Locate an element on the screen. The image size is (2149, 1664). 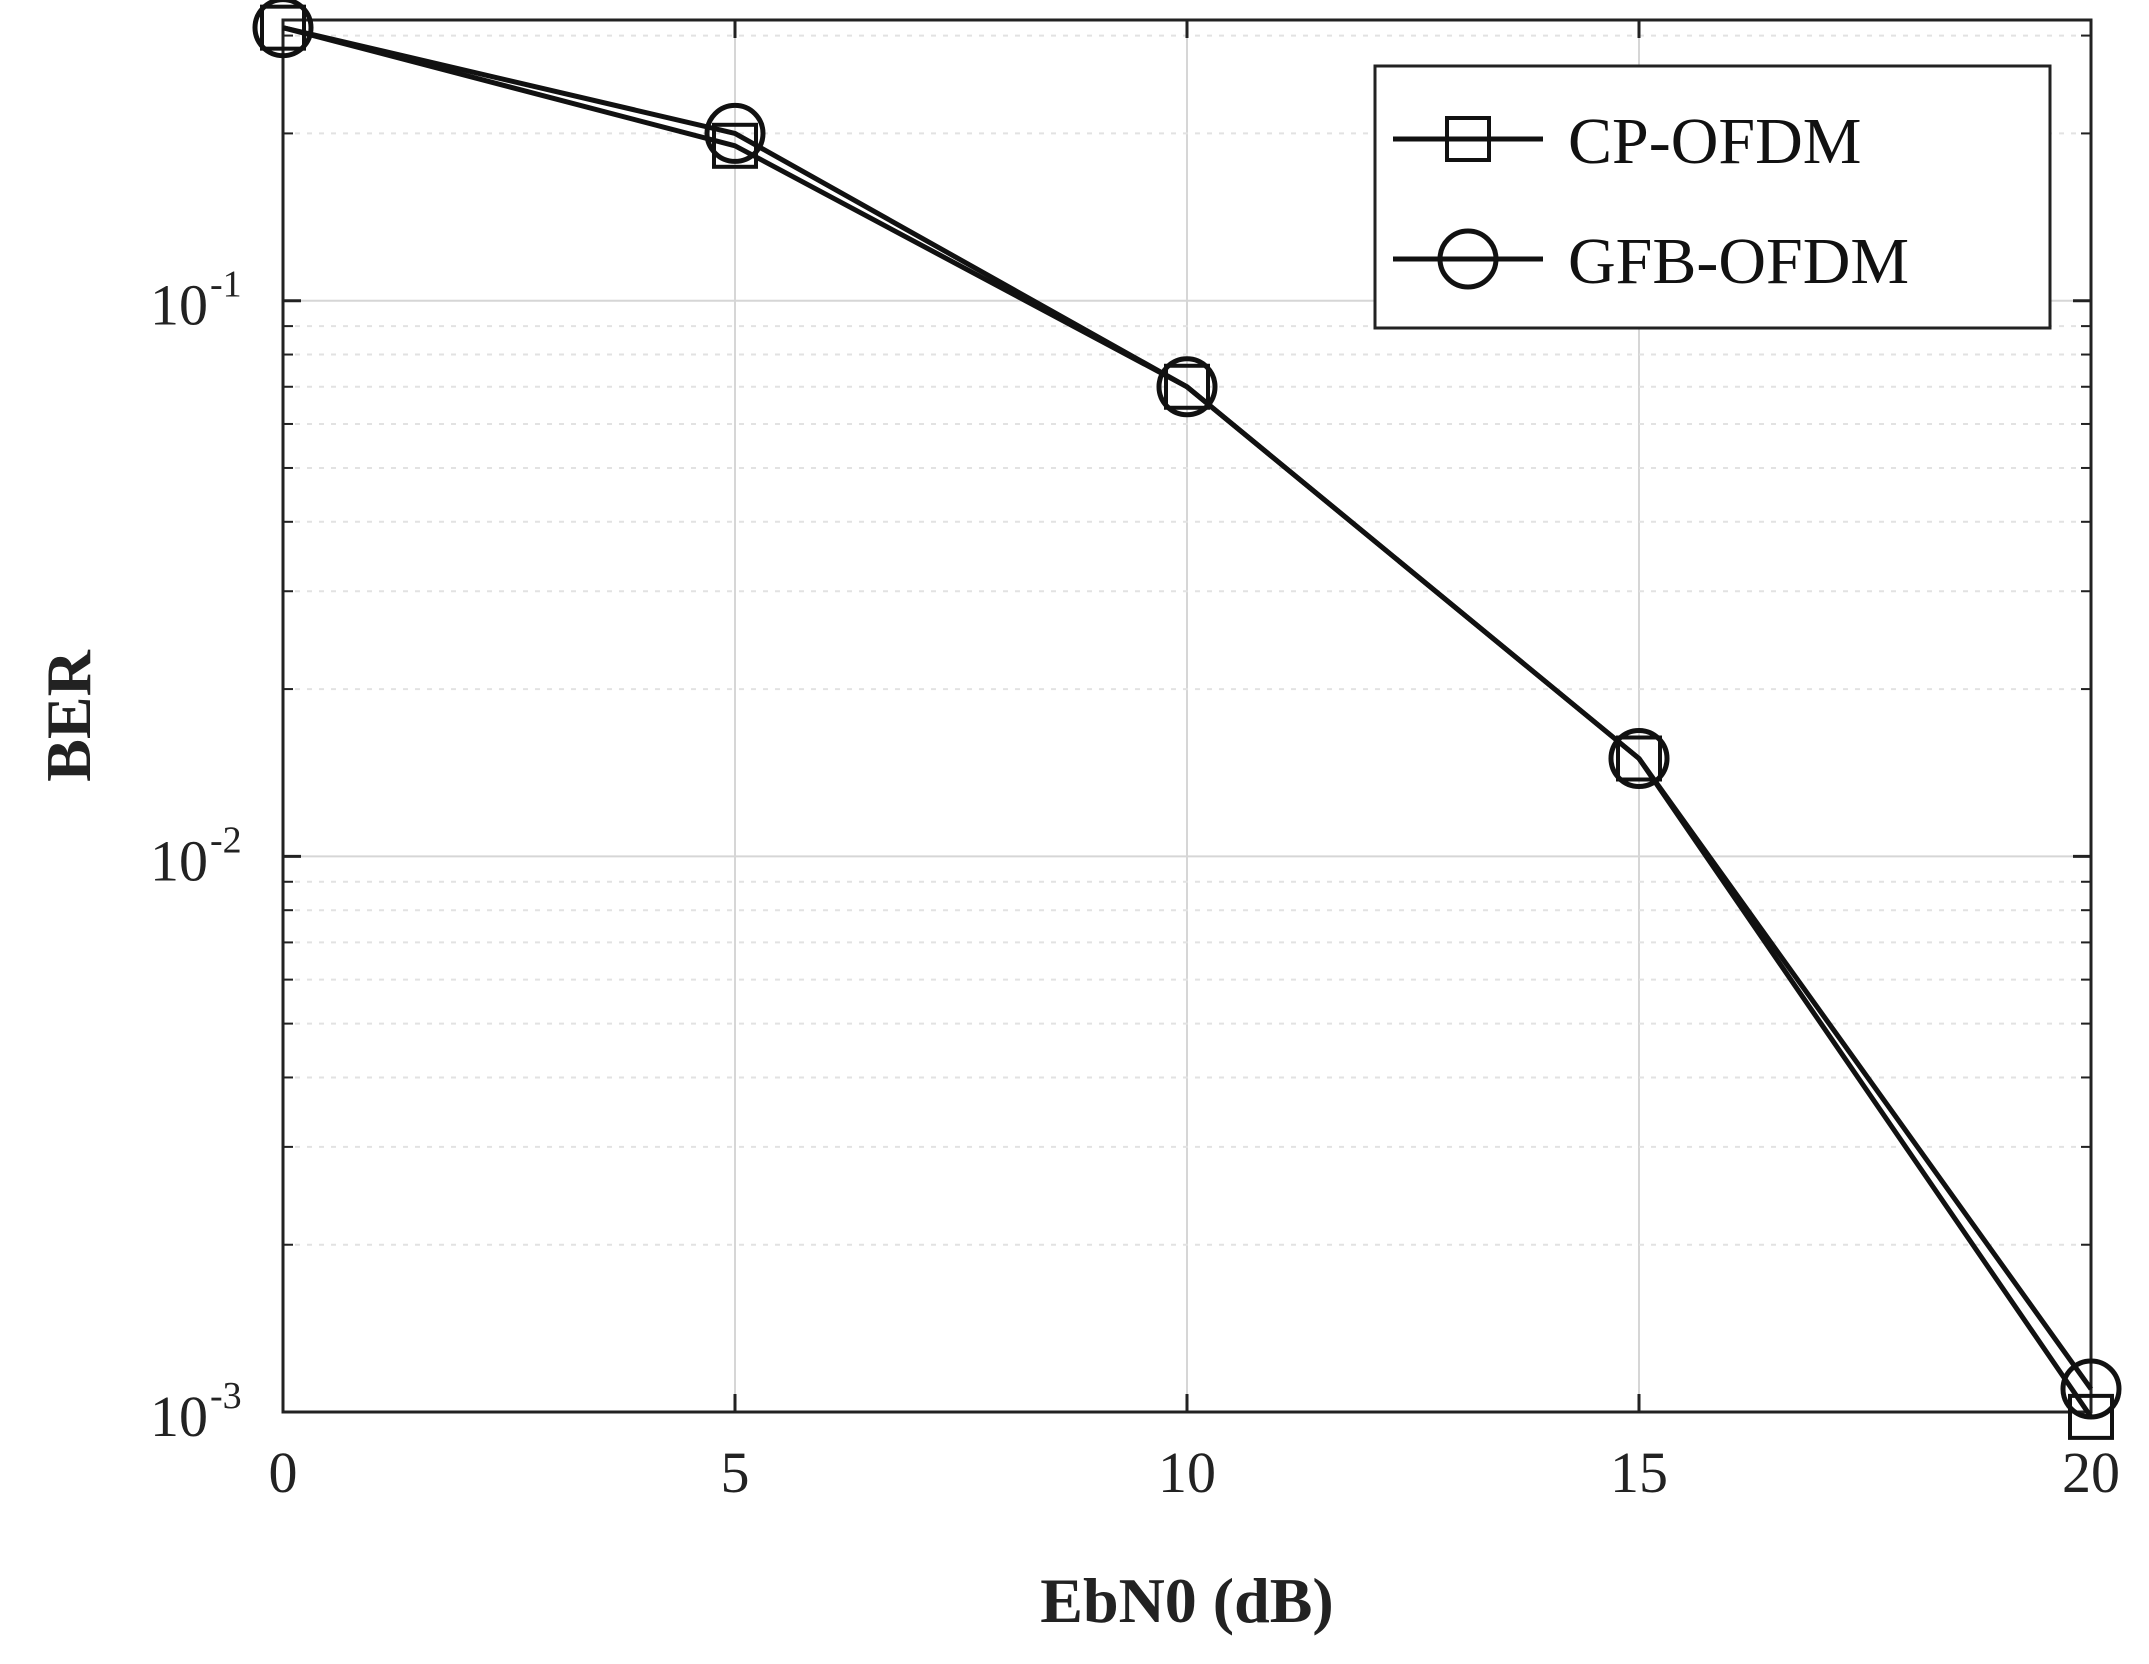
y-tick-exponent: -2 is located at coordinates (226, 840).